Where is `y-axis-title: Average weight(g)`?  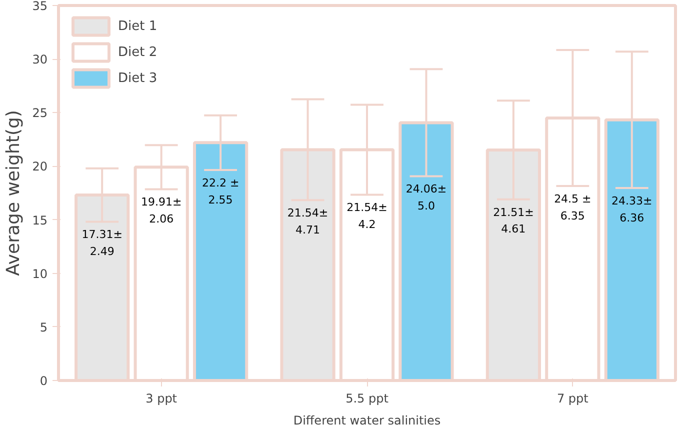
y-axis-title: Average weight(g) is located at coordinates (13, 193).